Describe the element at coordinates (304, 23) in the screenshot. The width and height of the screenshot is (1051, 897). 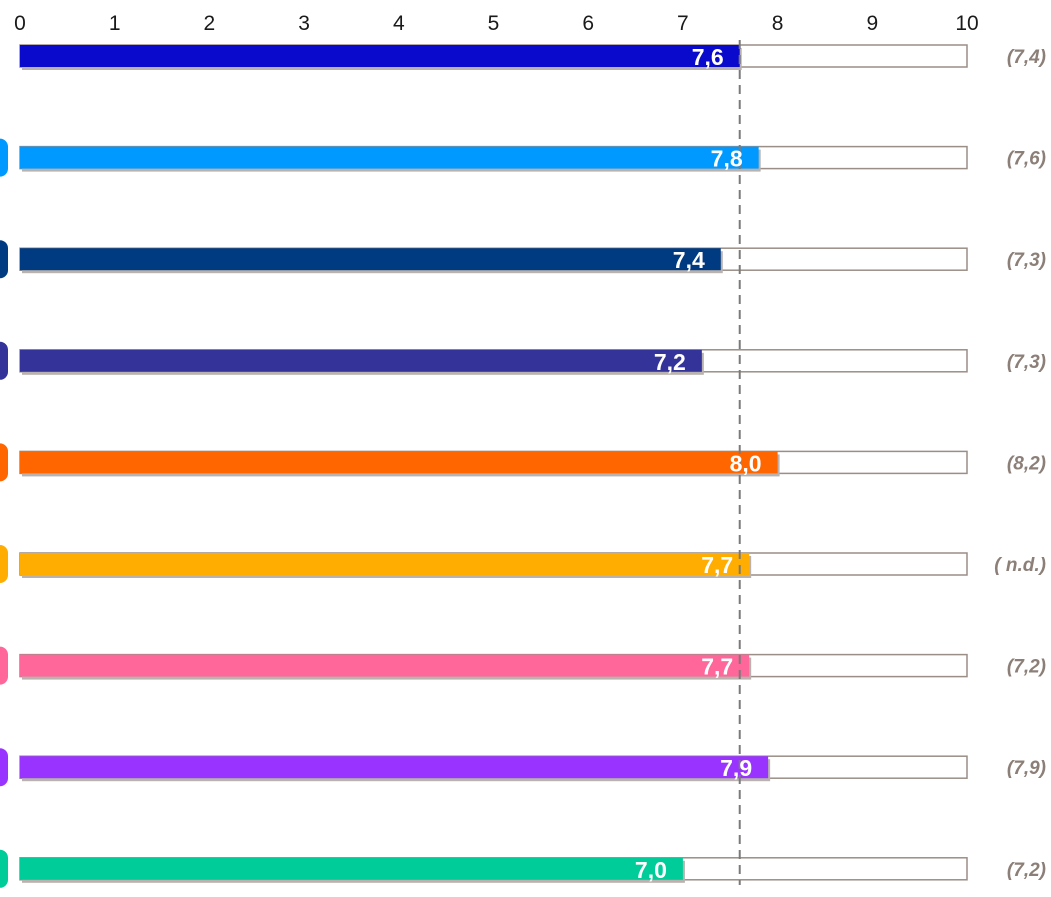
I see `x-tick-label: 3` at that location.